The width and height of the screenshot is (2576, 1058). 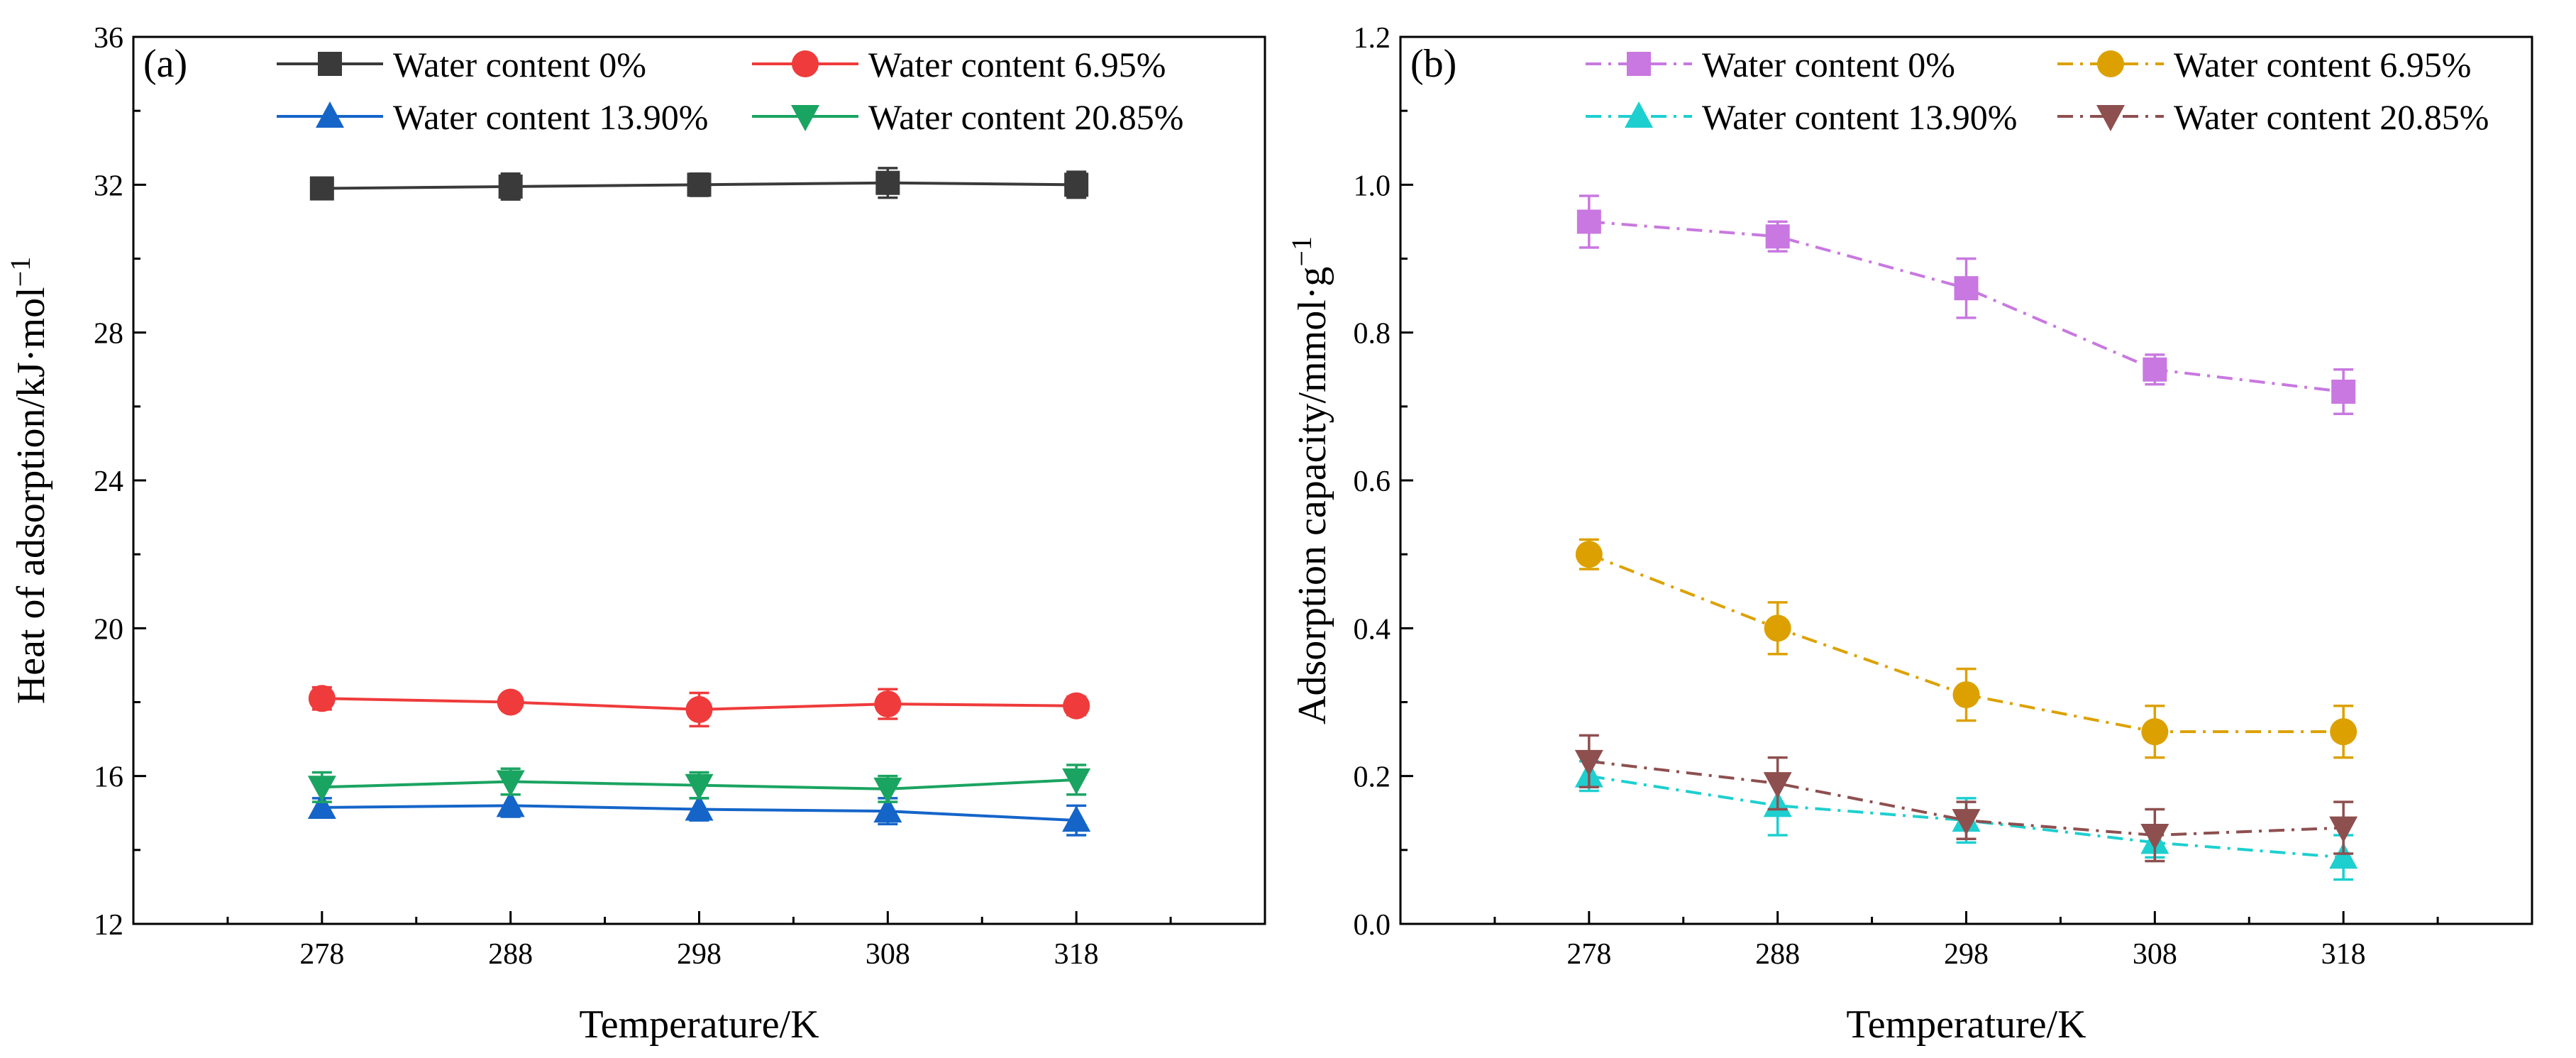 I want to click on y-tick-label: 32, so click(x=108, y=186).